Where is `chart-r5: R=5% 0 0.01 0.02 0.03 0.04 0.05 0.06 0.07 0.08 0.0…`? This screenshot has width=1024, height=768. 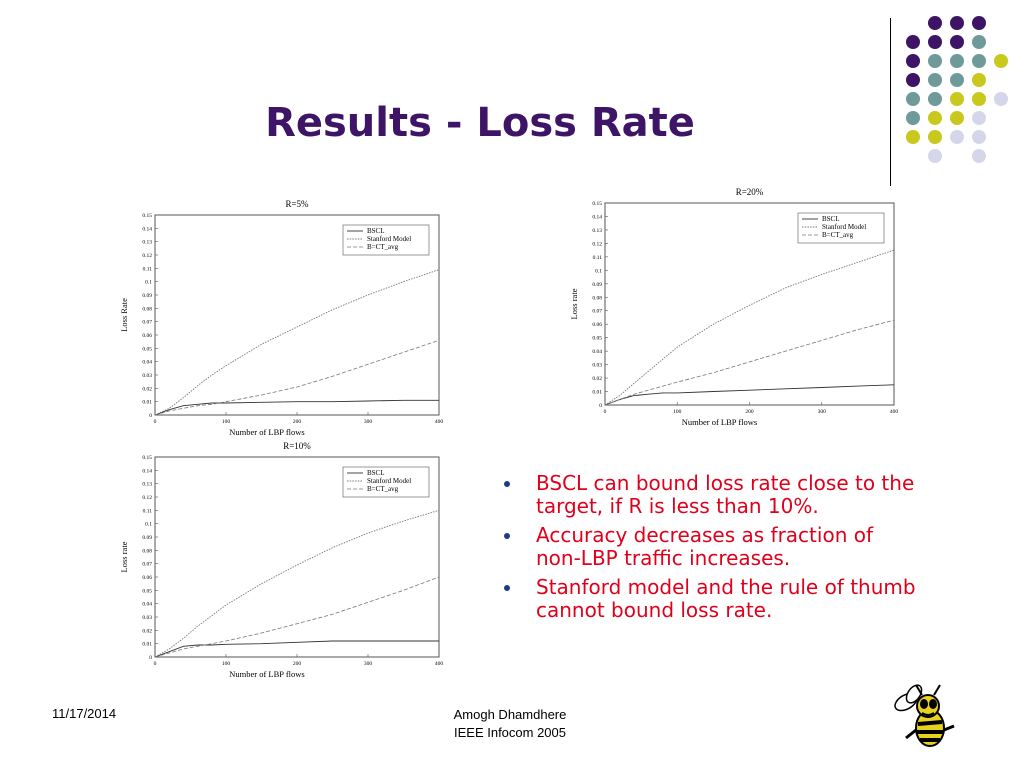
chart-r5: R=5% 0 0.01 0.02 0.03 0.04 0.05 0.06 0.07 0.08 0.0… is located at coordinates (280, 319).